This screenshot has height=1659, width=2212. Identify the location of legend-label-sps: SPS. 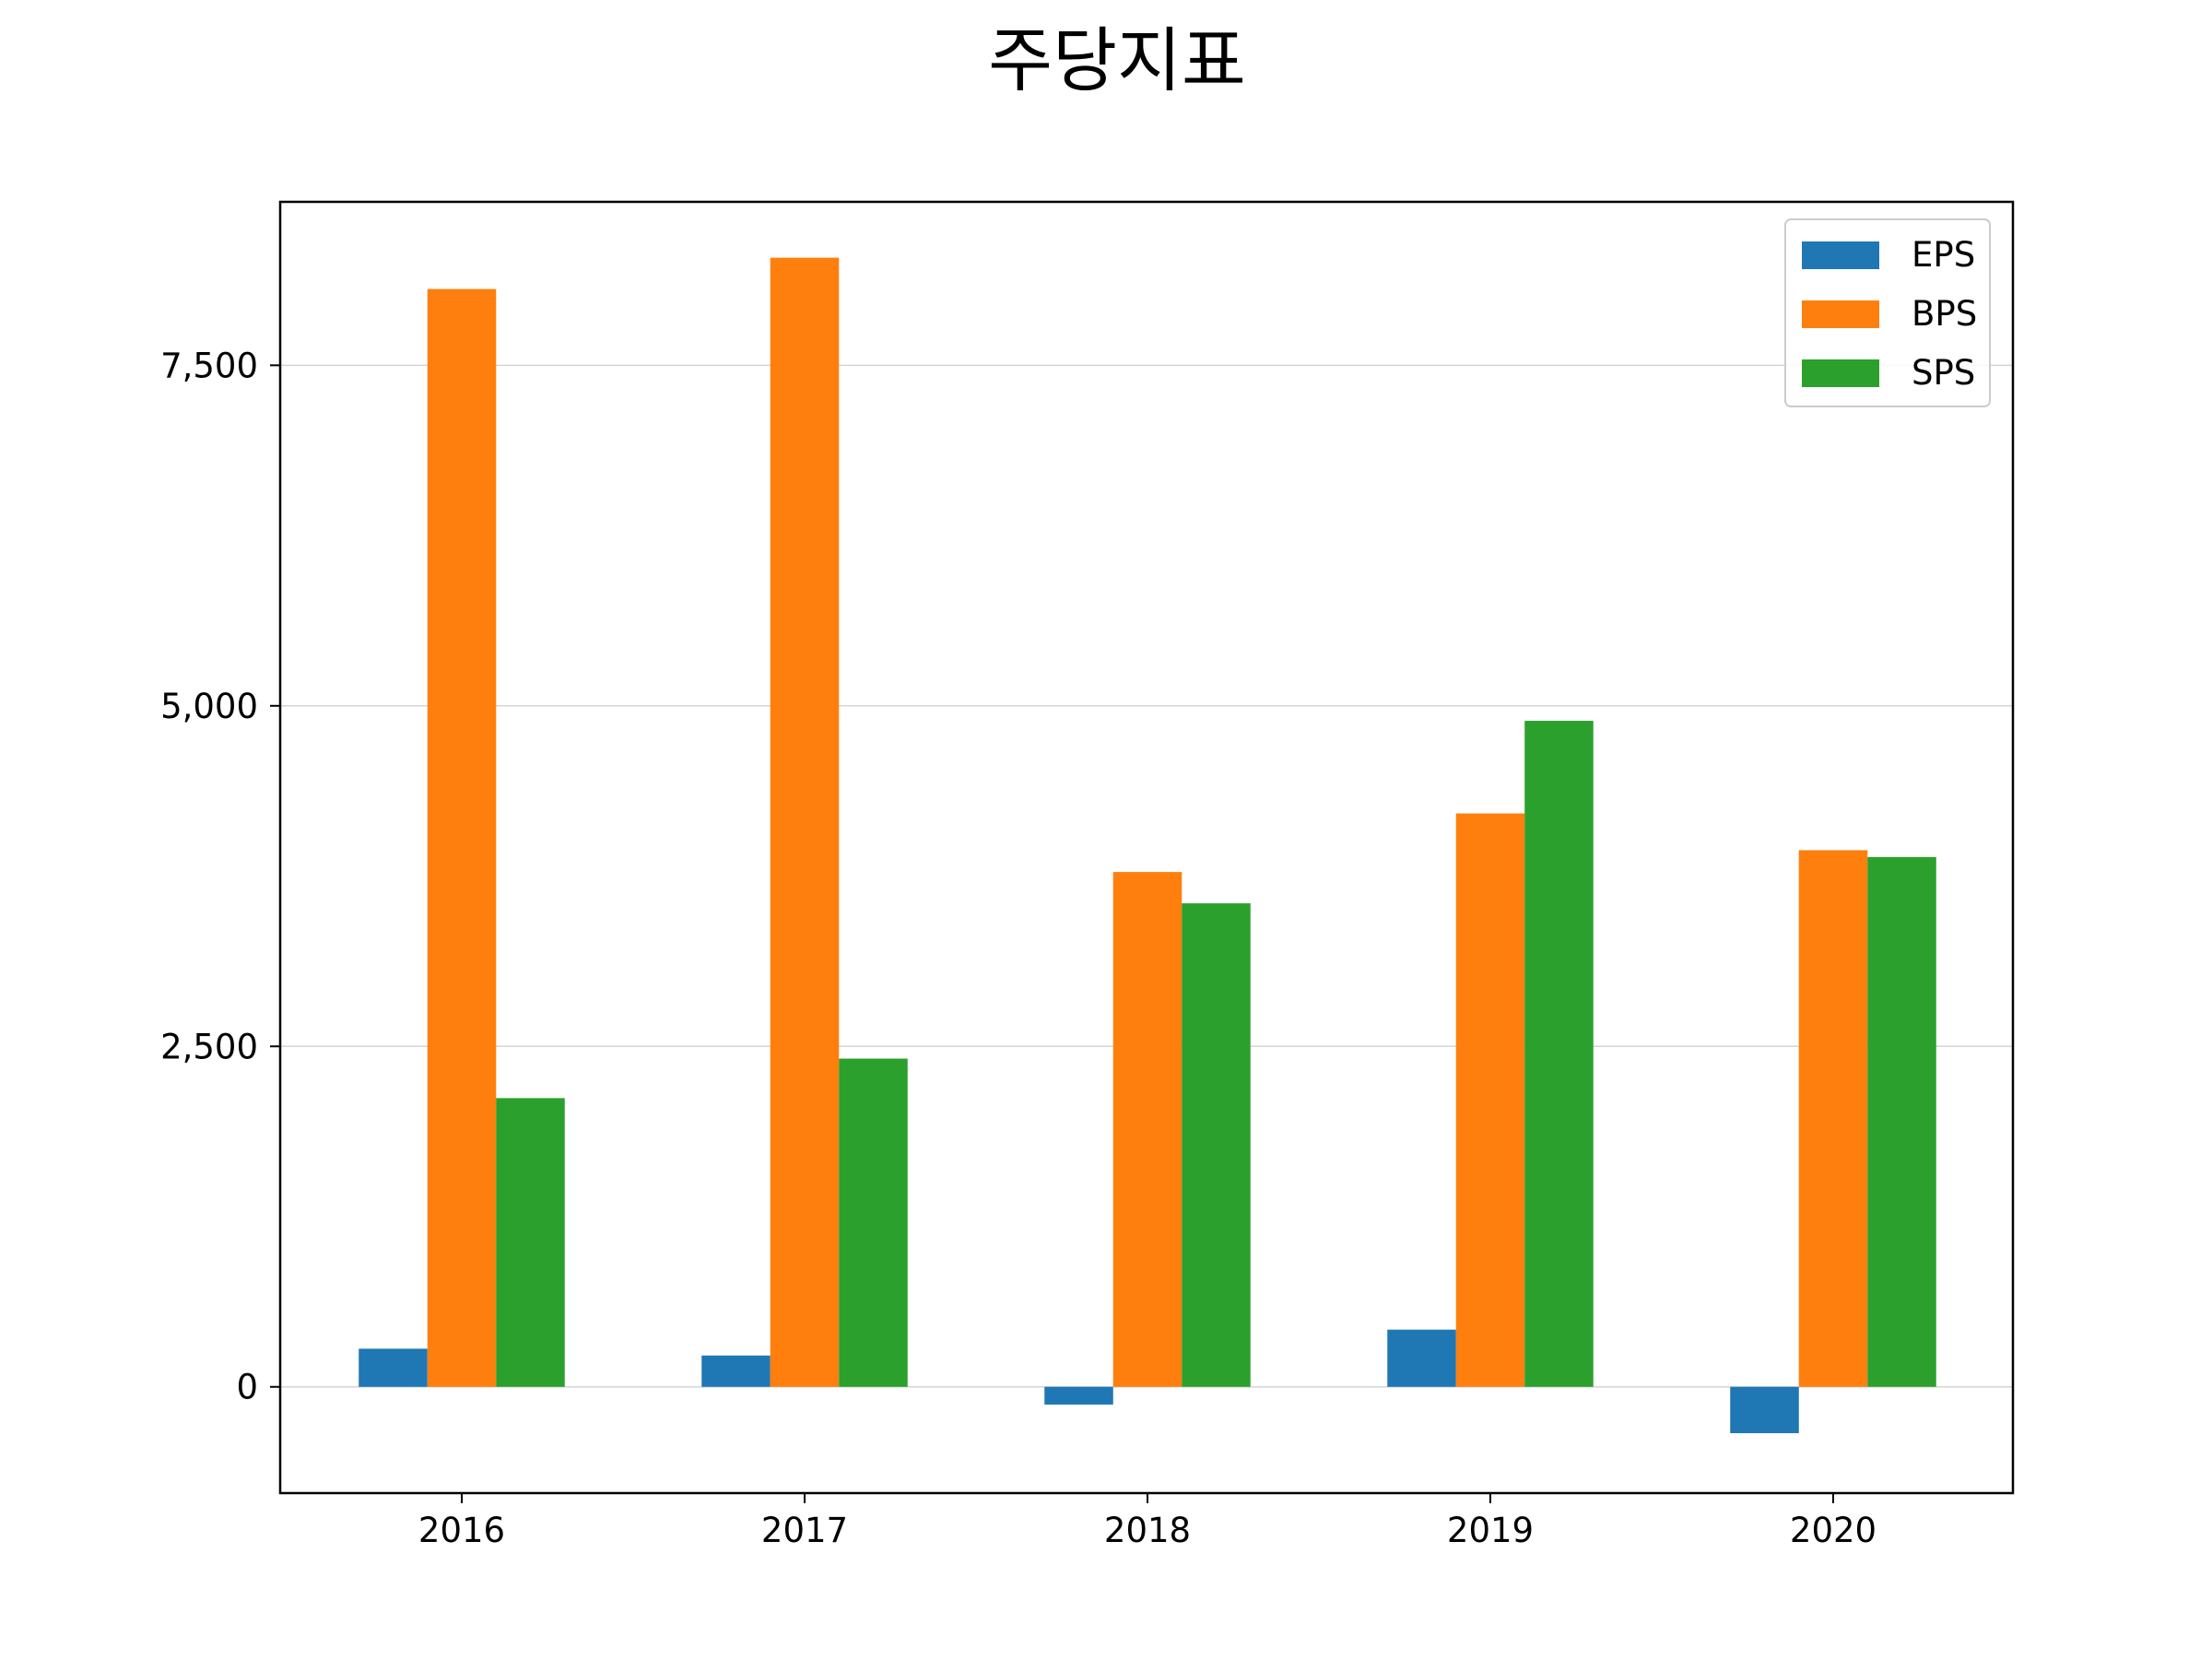
(1943, 373).